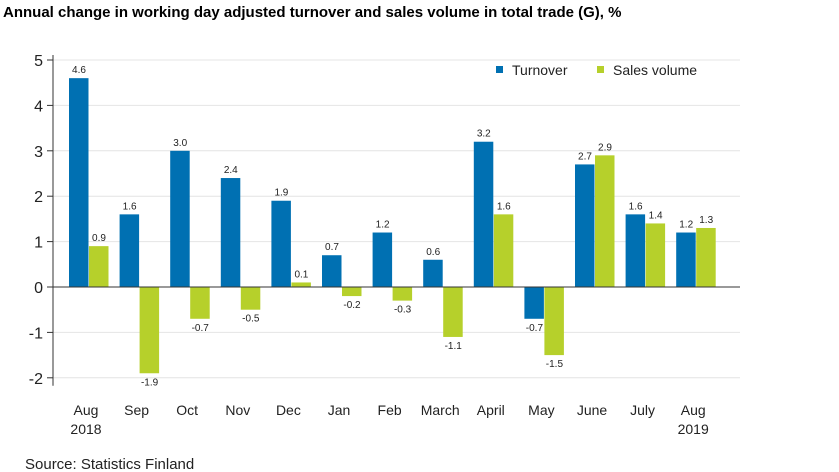 The image size is (839, 472). I want to click on data-label: 4.6, so click(79, 70).